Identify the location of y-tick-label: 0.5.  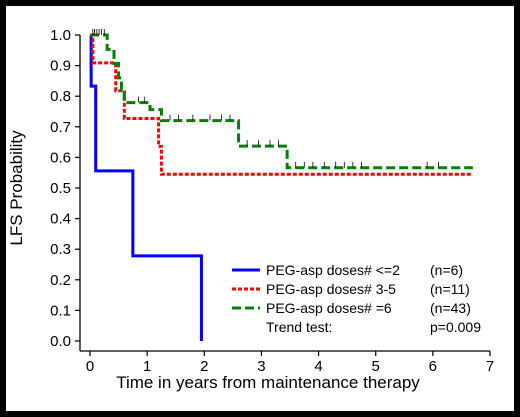
(60, 188).